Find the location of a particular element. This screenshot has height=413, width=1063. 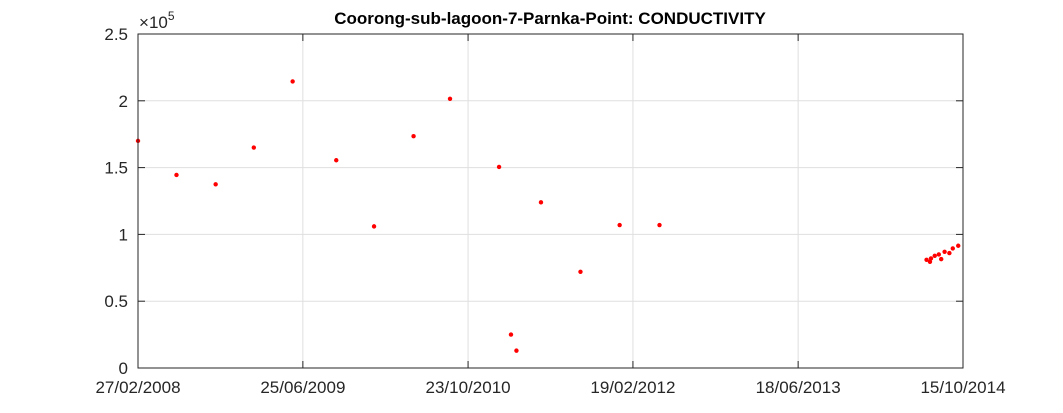

y-tick-label: 2 is located at coordinates (123, 101).